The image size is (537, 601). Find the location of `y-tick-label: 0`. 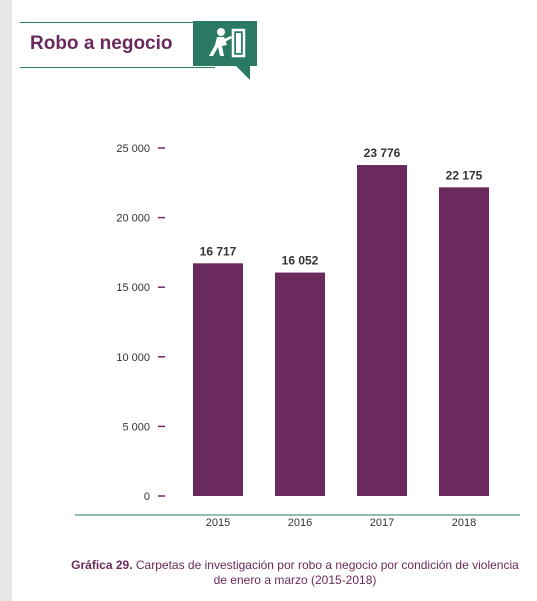

y-tick-label: 0 is located at coordinates (147, 497).